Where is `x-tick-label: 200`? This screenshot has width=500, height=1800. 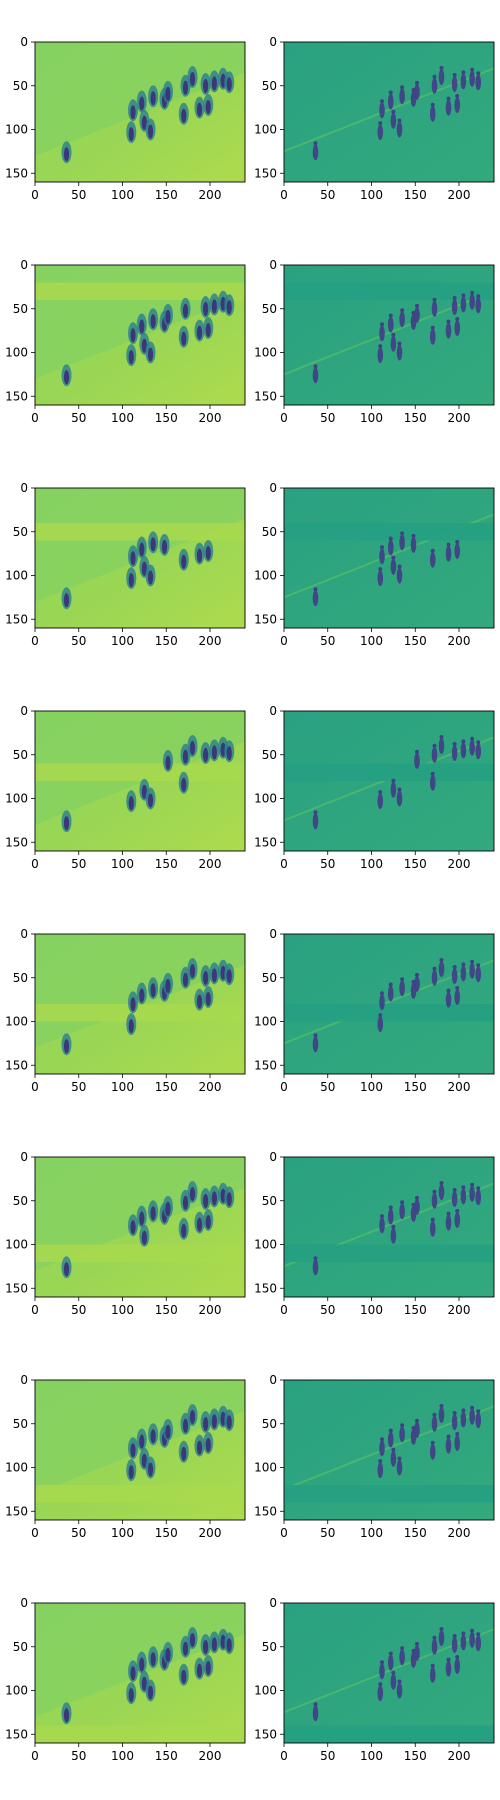
x-tick-label: 200 is located at coordinates (210, 1087).